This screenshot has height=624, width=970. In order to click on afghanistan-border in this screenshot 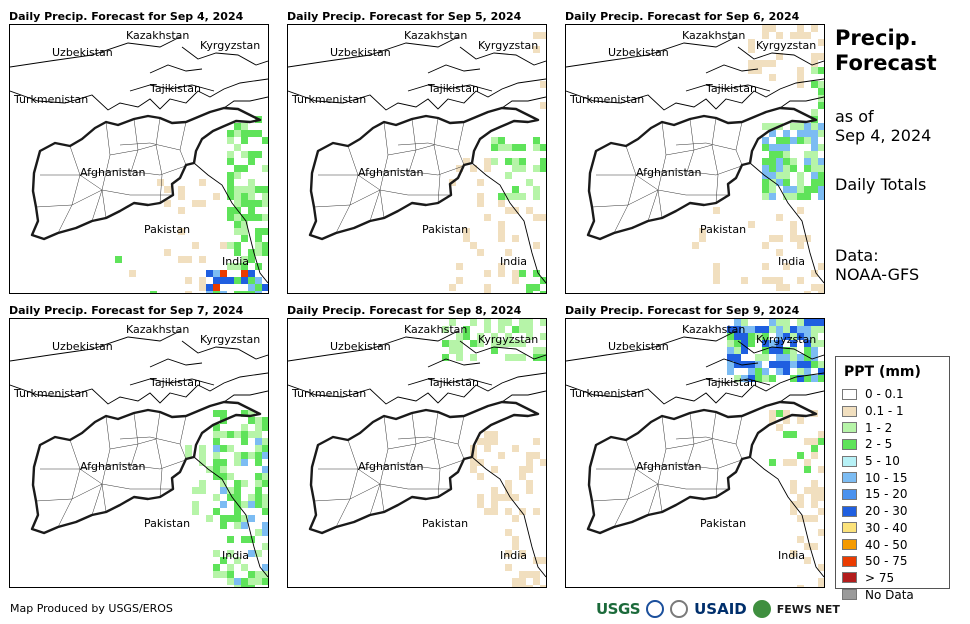, I will do `click(702, 467)`.